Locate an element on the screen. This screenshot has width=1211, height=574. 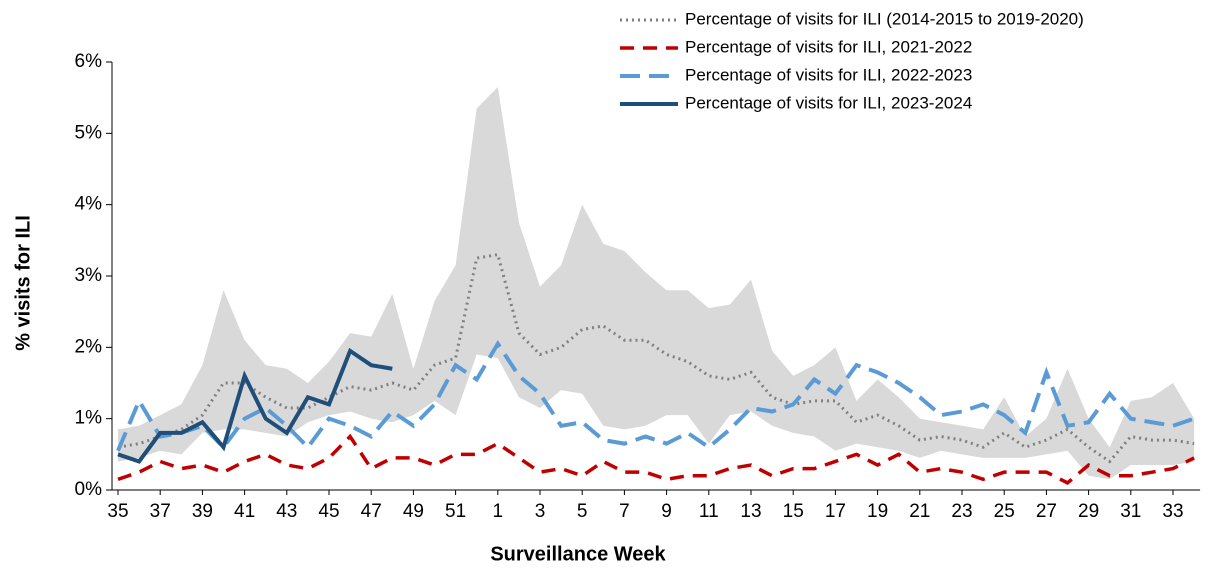
x-tick-label: 29 is located at coordinates (1088, 511).